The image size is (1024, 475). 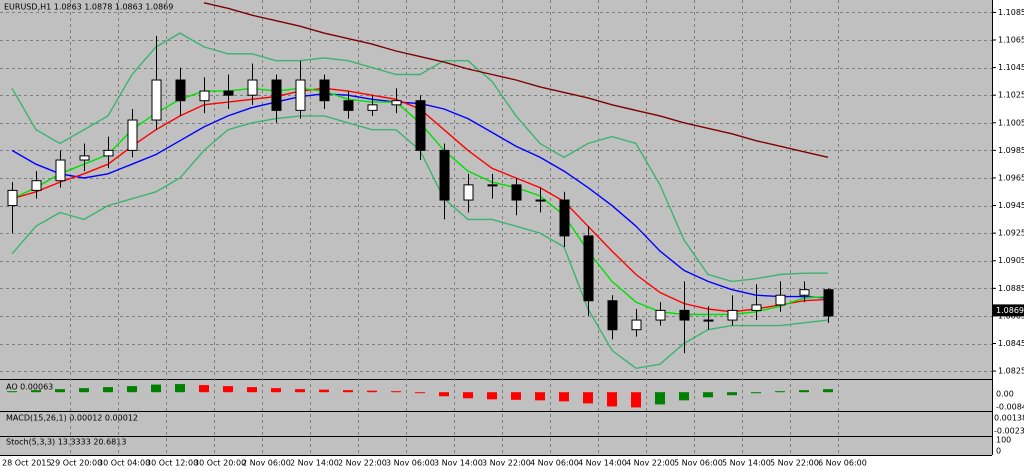 What do you see at coordinates (1011, 67) in the screenshot?
I see `y-tick-label: 1.1045` at bounding box center [1011, 67].